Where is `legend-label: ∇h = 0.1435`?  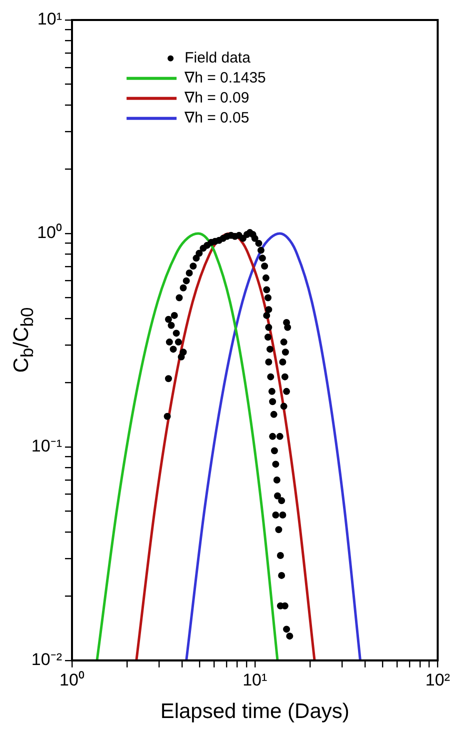
legend-label: ∇h = 0.1435 is located at coordinates (225, 78).